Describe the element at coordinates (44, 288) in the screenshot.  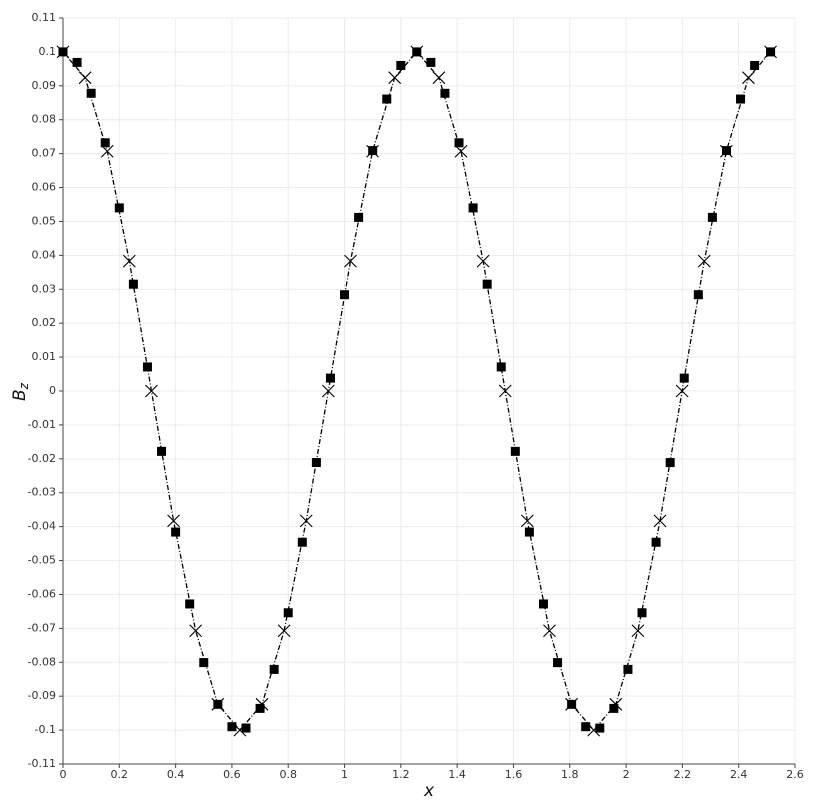
I see `y-tick-label: 0.03` at that location.